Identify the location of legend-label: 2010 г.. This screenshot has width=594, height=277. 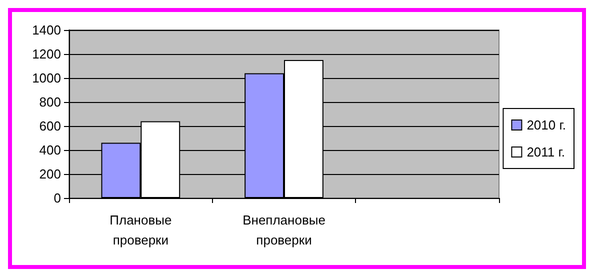
(546, 125).